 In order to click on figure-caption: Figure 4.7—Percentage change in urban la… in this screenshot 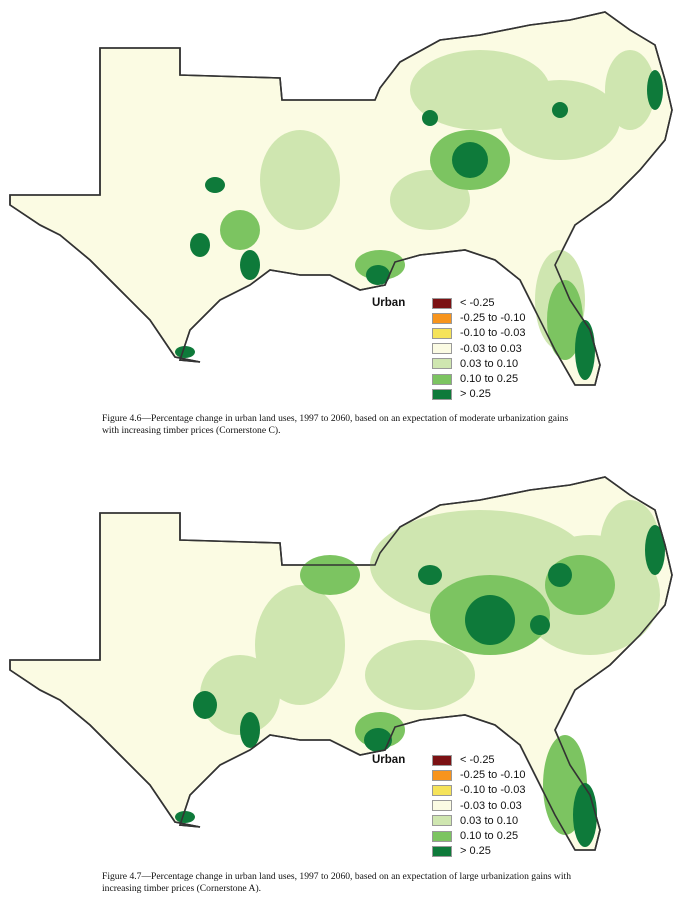, I will do `click(336, 882)`.